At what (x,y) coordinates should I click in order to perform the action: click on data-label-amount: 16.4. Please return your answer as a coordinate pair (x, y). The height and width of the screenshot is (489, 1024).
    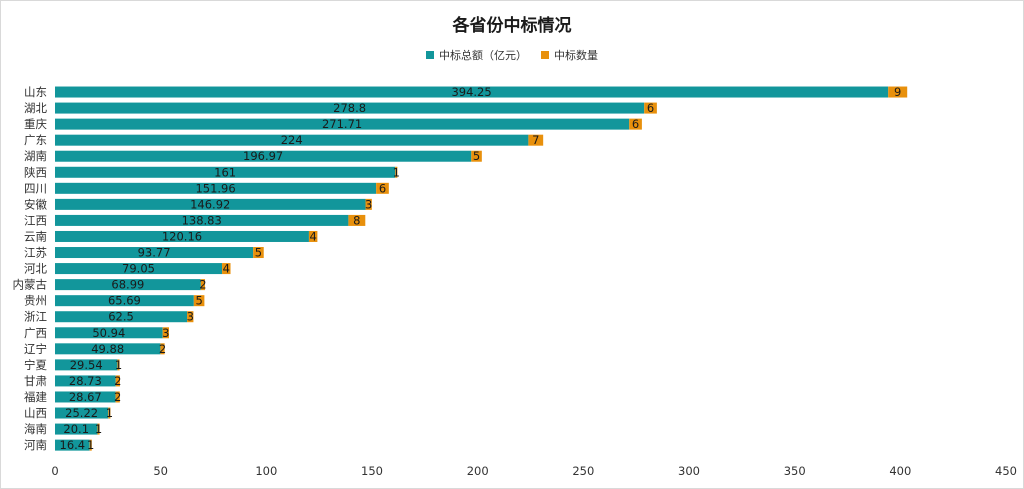
    Looking at the image, I should click on (73, 445).